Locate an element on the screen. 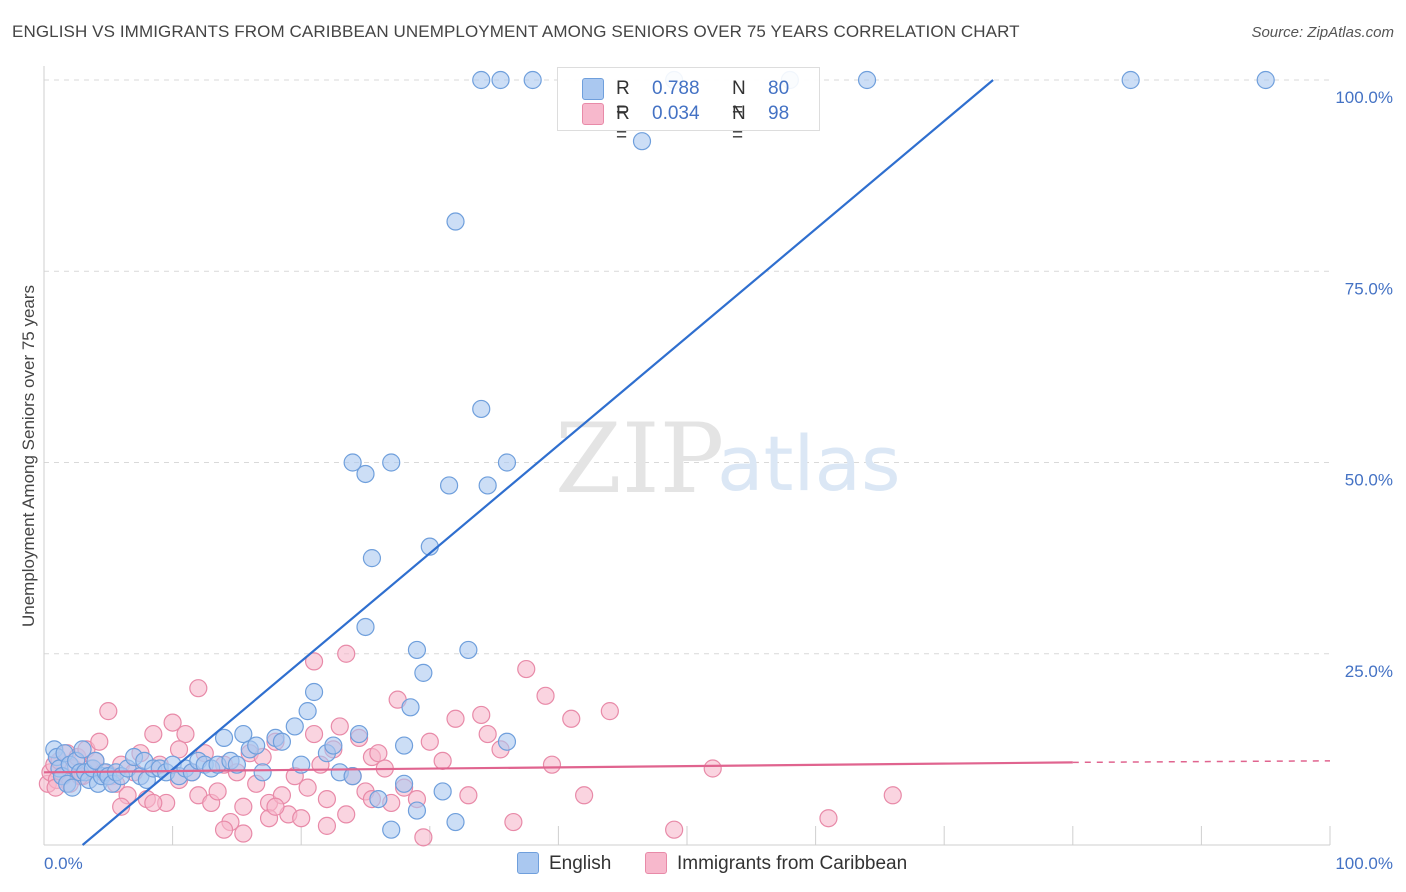 The image size is (1406, 892). english-swatch is located at coordinates (593, 89).